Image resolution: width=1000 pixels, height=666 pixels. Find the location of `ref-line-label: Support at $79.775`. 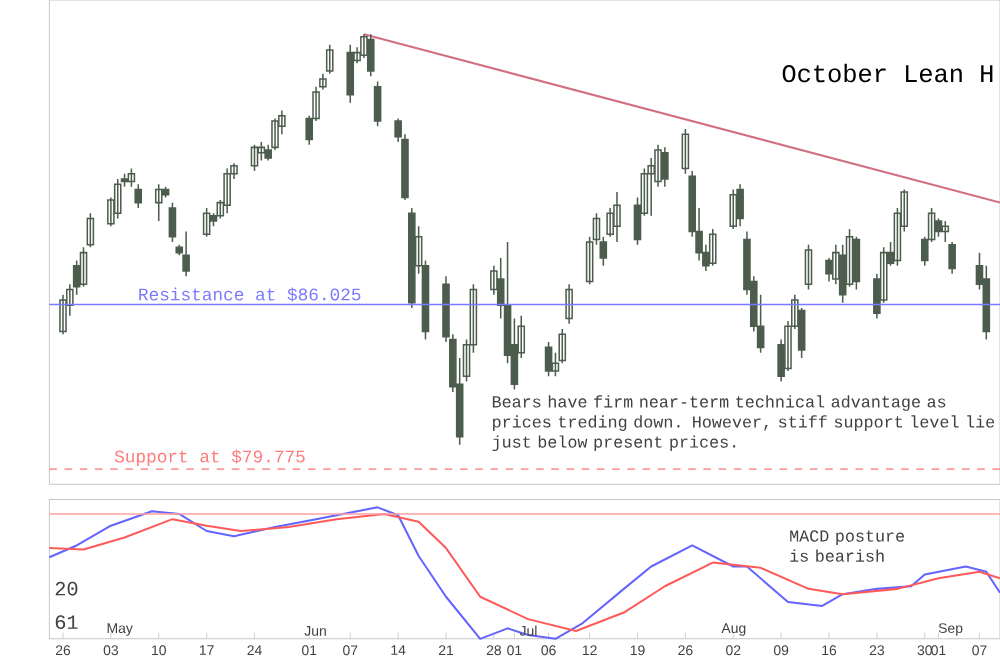

ref-line-label: Support at $79.775 is located at coordinates (209, 458).